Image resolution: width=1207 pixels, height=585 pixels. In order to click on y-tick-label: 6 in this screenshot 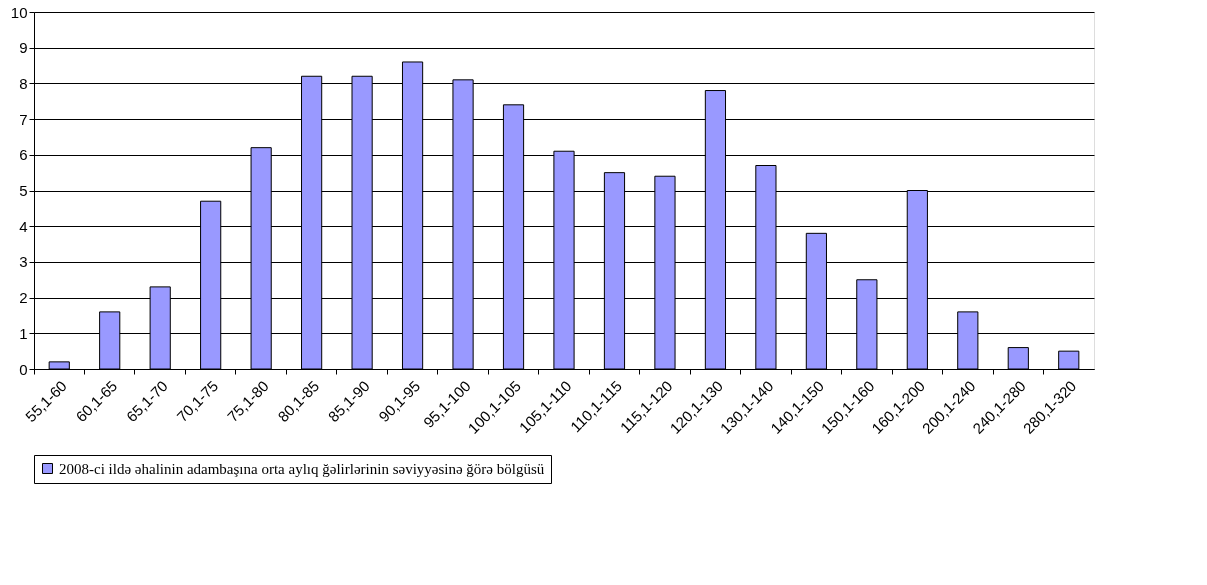, I will do `click(23, 155)`.